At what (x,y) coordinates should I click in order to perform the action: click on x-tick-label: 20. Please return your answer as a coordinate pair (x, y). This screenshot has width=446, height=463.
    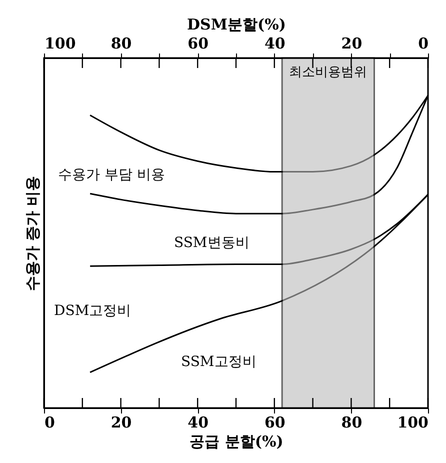
    Looking at the image, I should click on (121, 423).